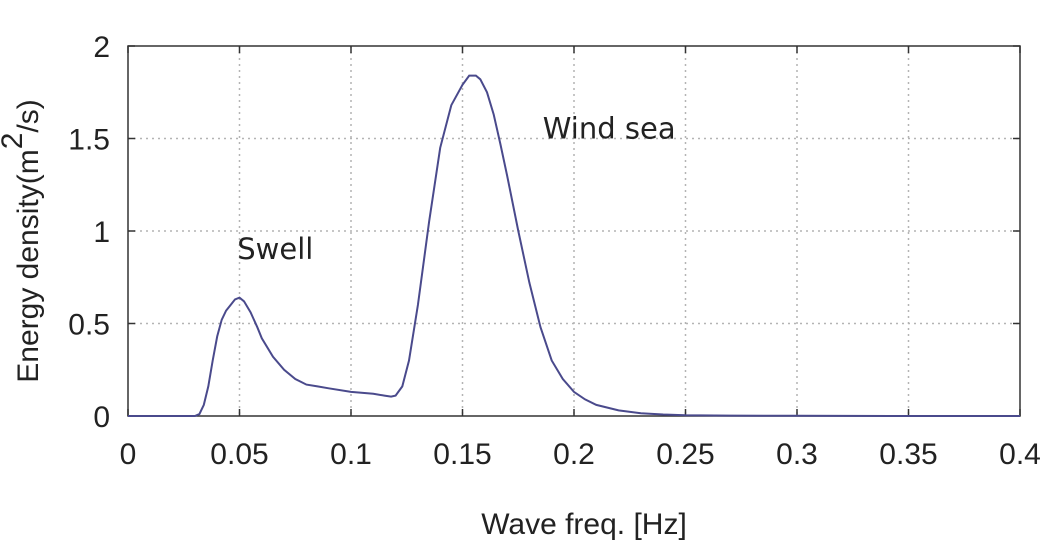  I want to click on x-tick-labels: 0 0.05 0.1 0.15 0.2 0.25 0.3 0.35 0.4, so click(580, 454).